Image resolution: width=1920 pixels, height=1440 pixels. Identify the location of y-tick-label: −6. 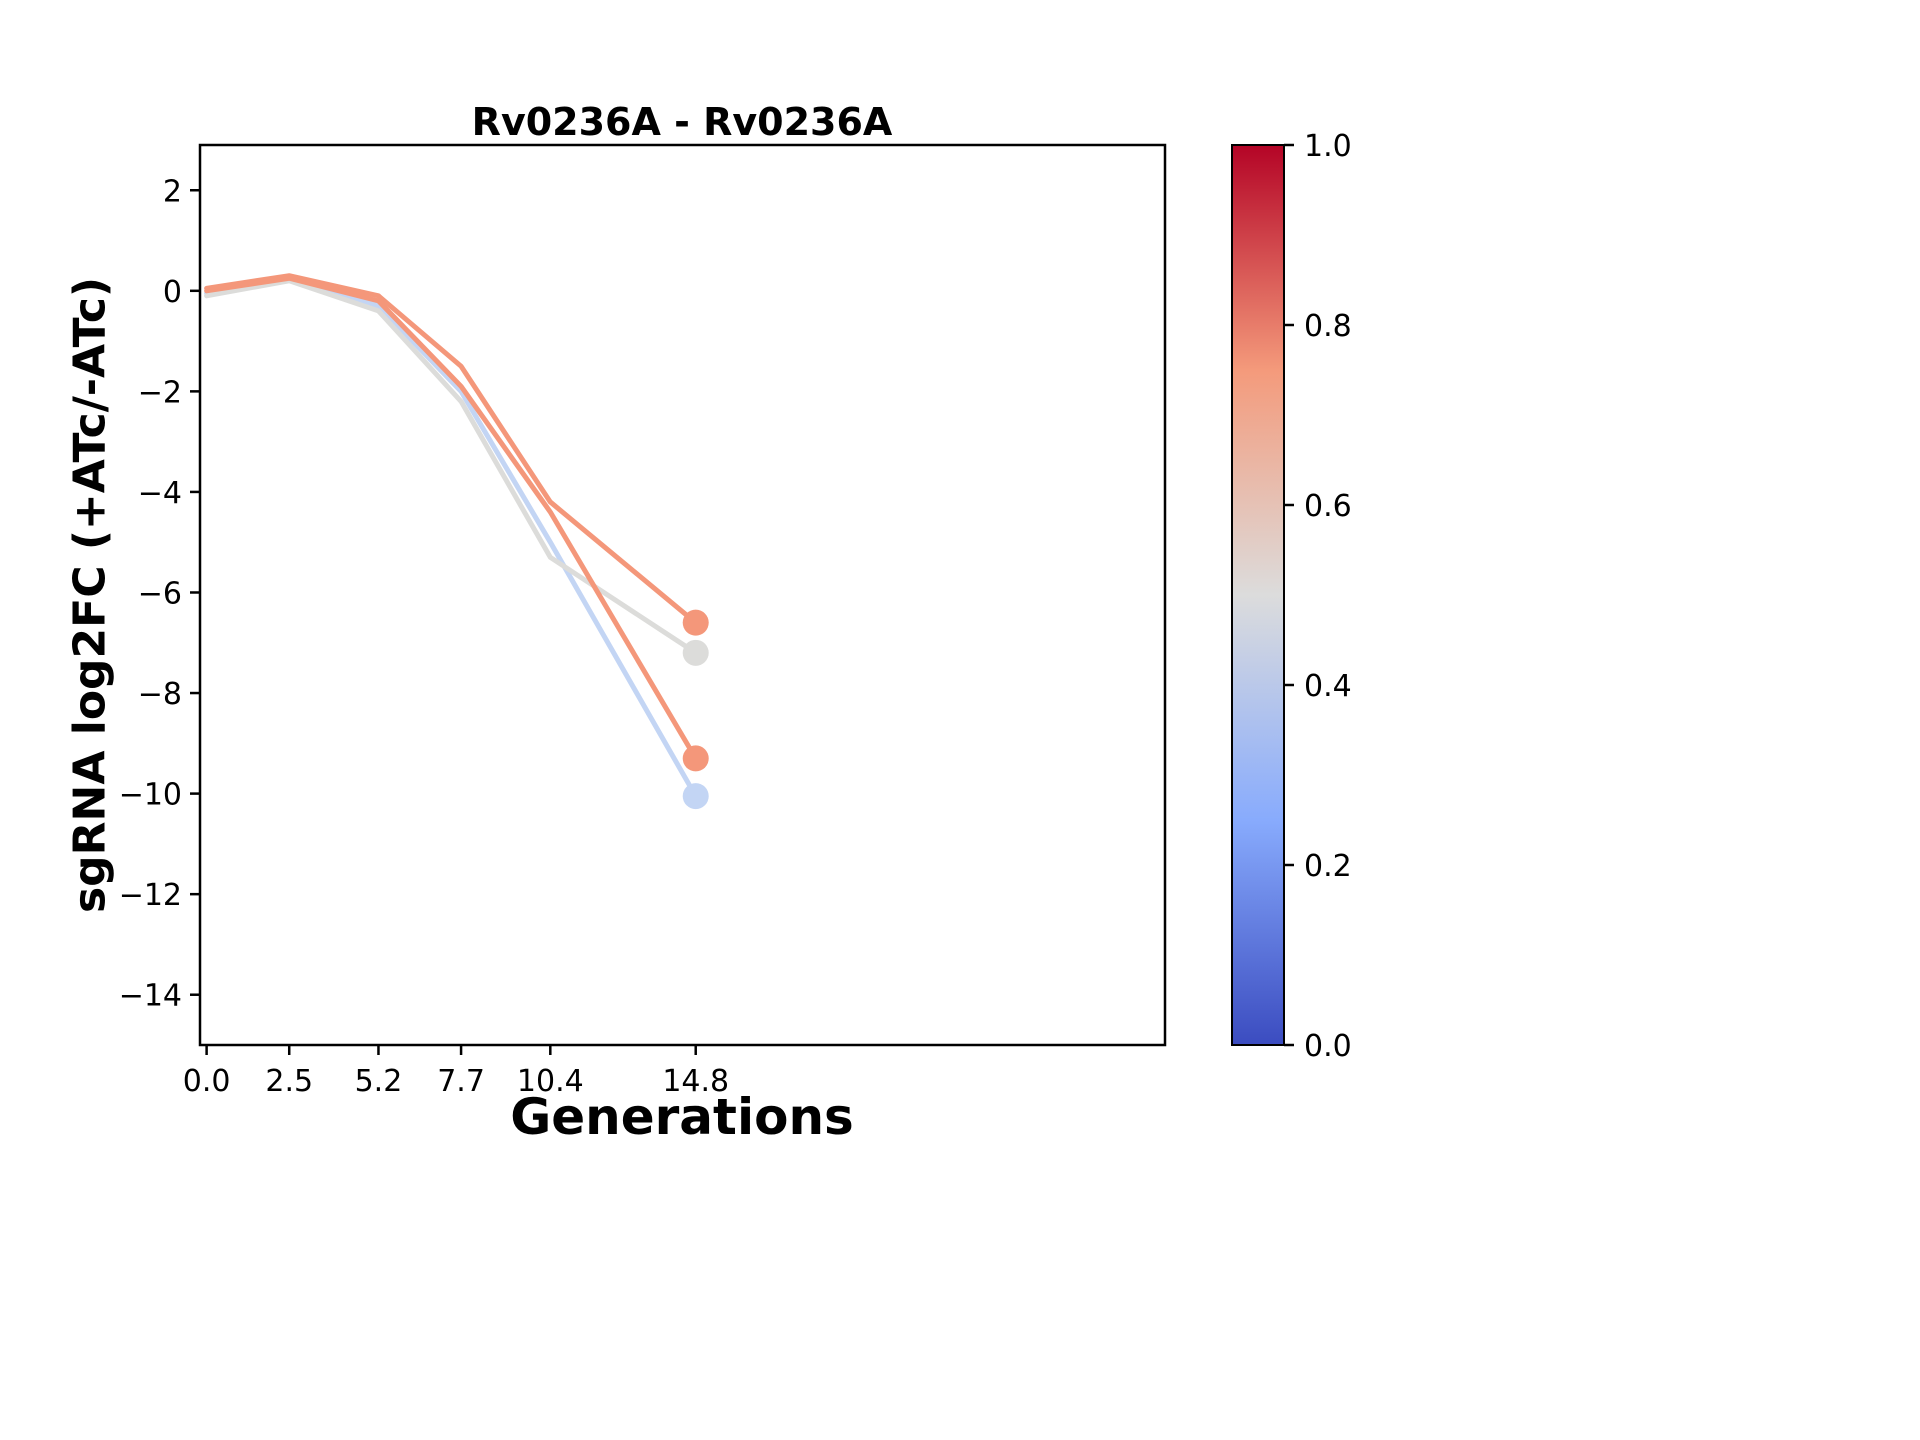
(160, 593).